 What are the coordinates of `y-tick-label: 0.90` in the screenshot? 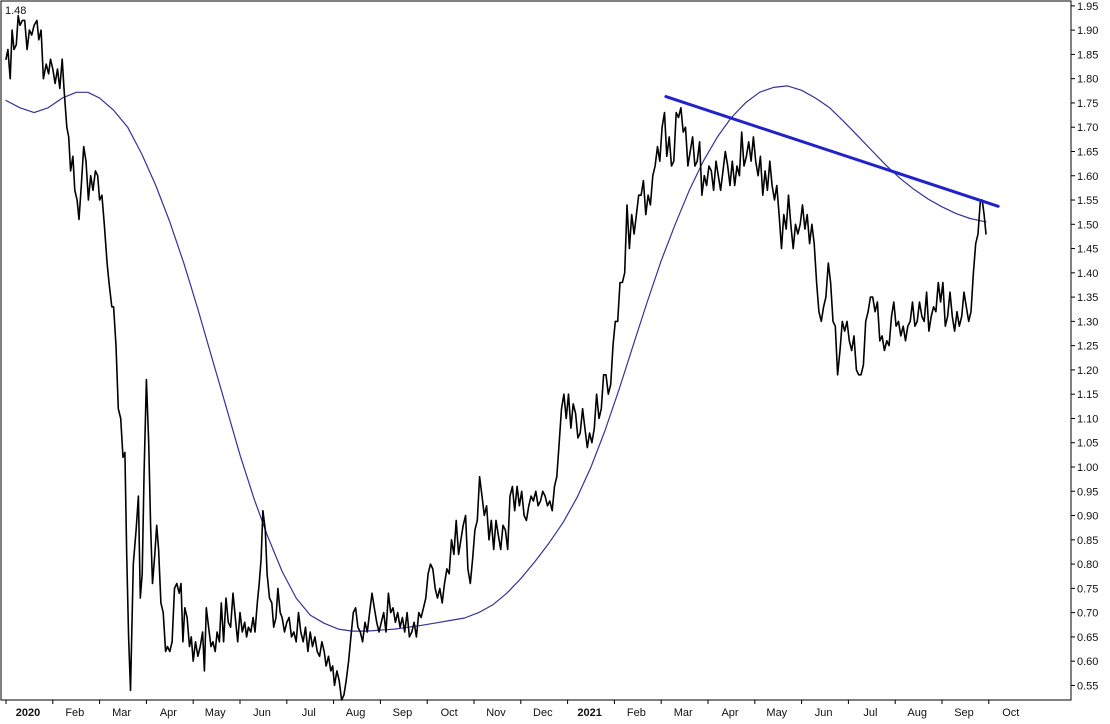 It's located at (1087, 517).